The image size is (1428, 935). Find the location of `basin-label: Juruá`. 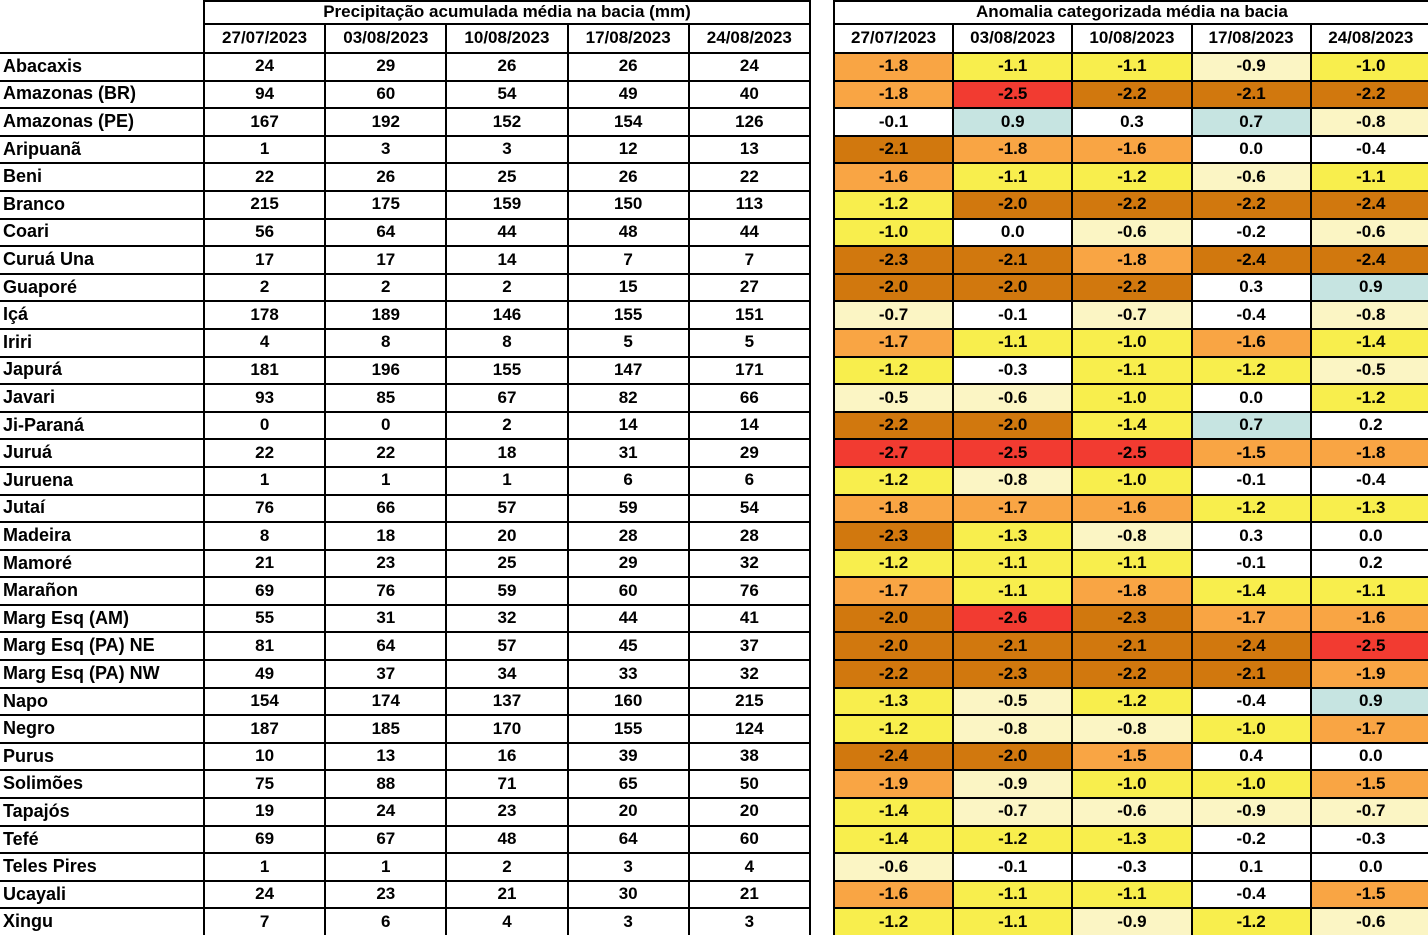

basin-label: Juruá is located at coordinates (102, 453).